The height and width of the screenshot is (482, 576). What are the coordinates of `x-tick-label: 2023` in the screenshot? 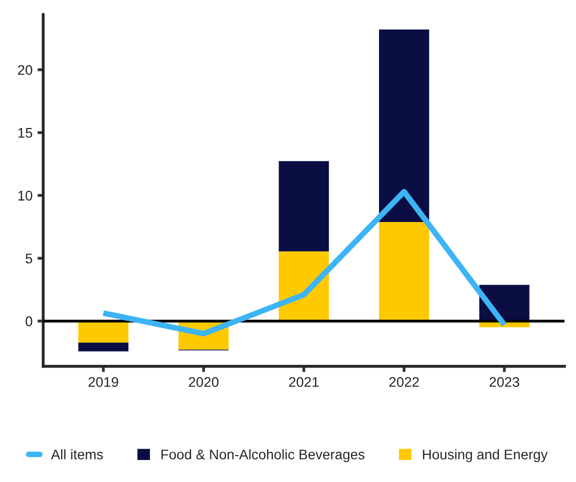 It's located at (505, 382).